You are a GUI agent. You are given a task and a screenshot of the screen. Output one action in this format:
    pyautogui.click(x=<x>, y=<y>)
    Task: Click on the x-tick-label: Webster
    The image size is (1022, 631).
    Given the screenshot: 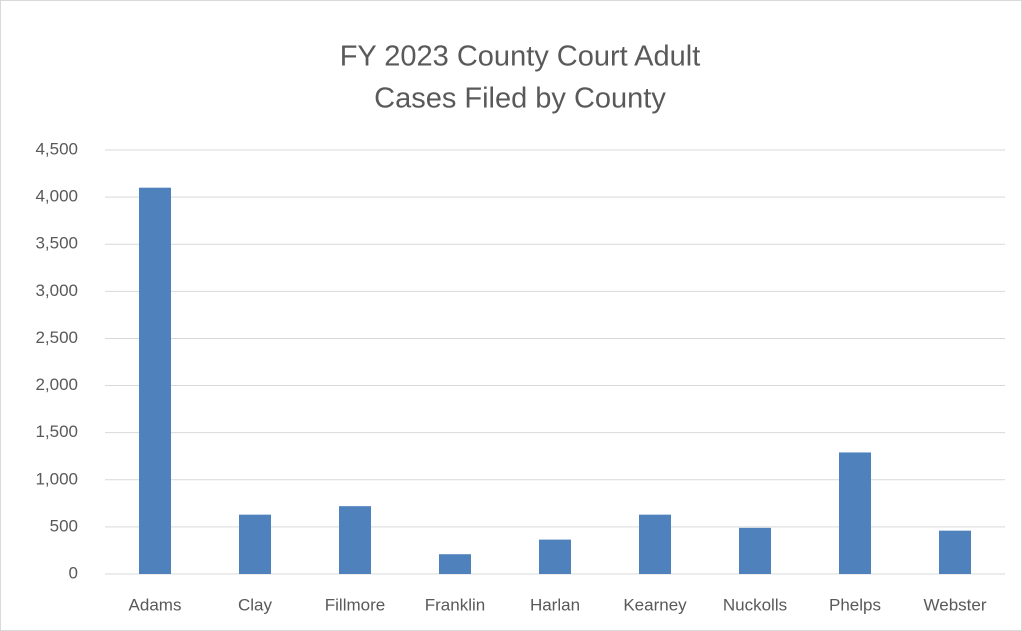 What is the action you would take?
    pyautogui.click(x=955, y=604)
    